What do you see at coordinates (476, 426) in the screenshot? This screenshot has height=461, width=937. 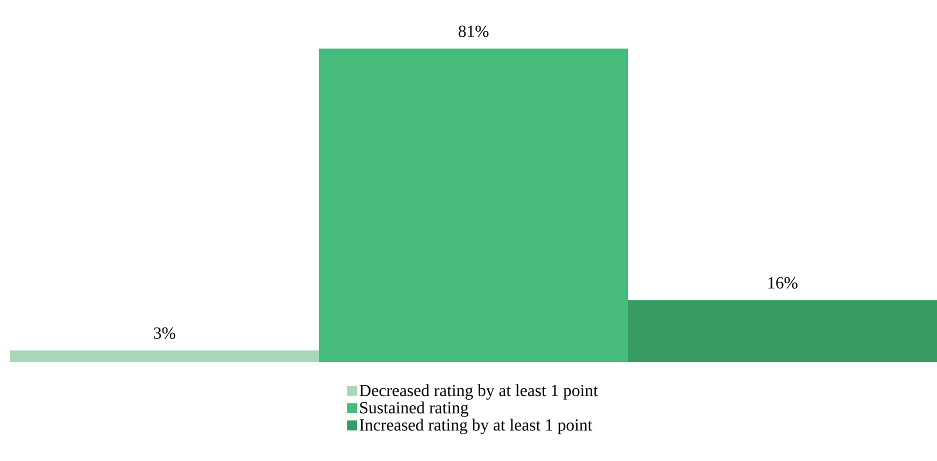 I see `legend-label: Increased rating by at least 1 point` at bounding box center [476, 426].